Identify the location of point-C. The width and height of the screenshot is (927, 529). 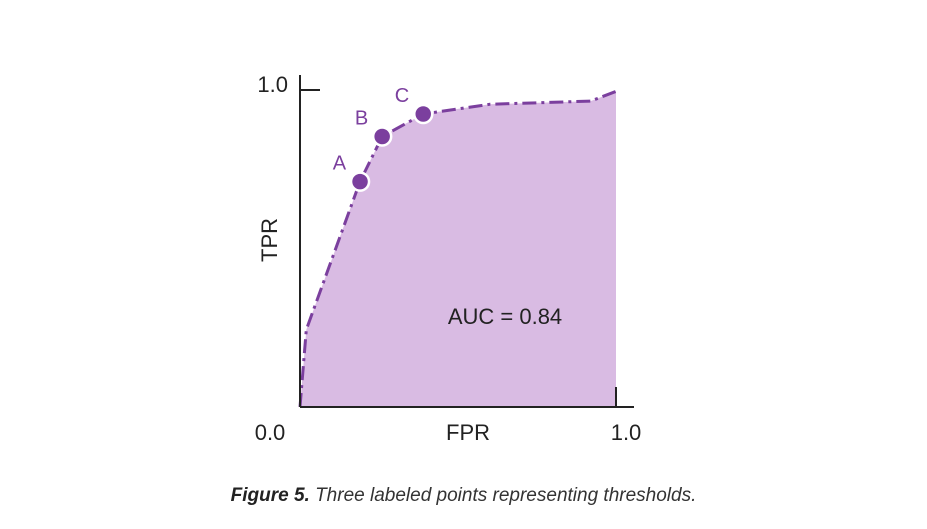
(423, 114).